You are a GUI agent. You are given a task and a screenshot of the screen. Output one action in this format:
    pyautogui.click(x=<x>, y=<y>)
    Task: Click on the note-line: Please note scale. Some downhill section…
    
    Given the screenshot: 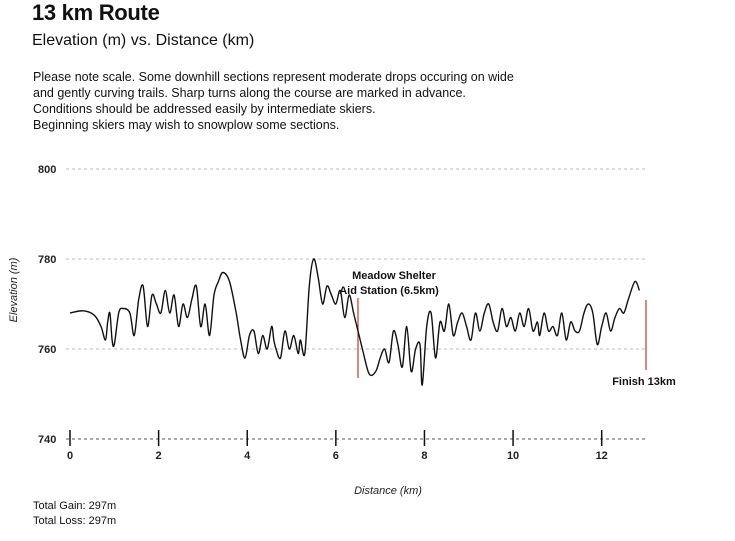 What is the action you would take?
    pyautogui.click(x=273, y=77)
    